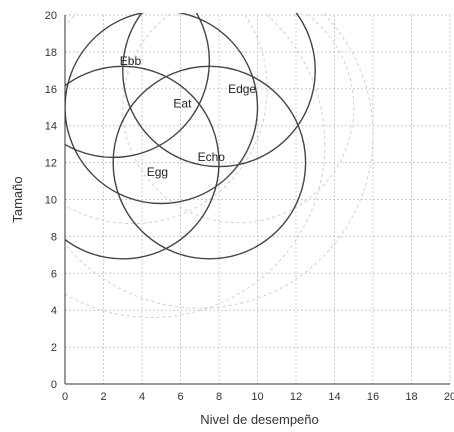  What do you see at coordinates (54, 348) in the screenshot?
I see `y-tick-label: 2` at bounding box center [54, 348].